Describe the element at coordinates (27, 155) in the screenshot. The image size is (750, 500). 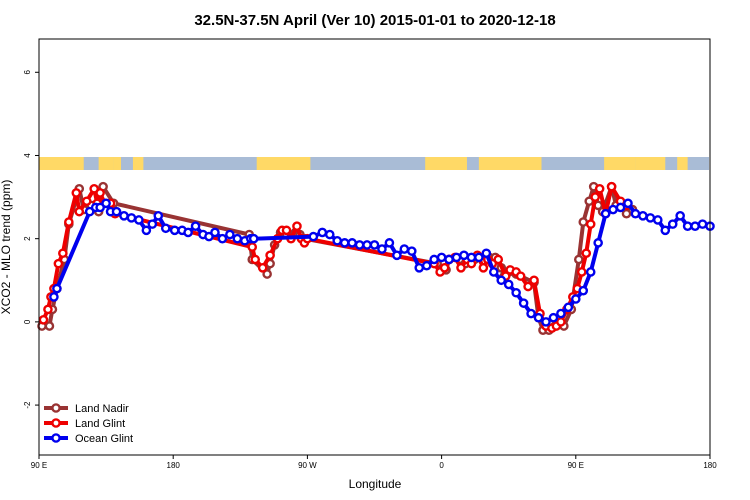
I see `y-tick-label: 4` at that location.